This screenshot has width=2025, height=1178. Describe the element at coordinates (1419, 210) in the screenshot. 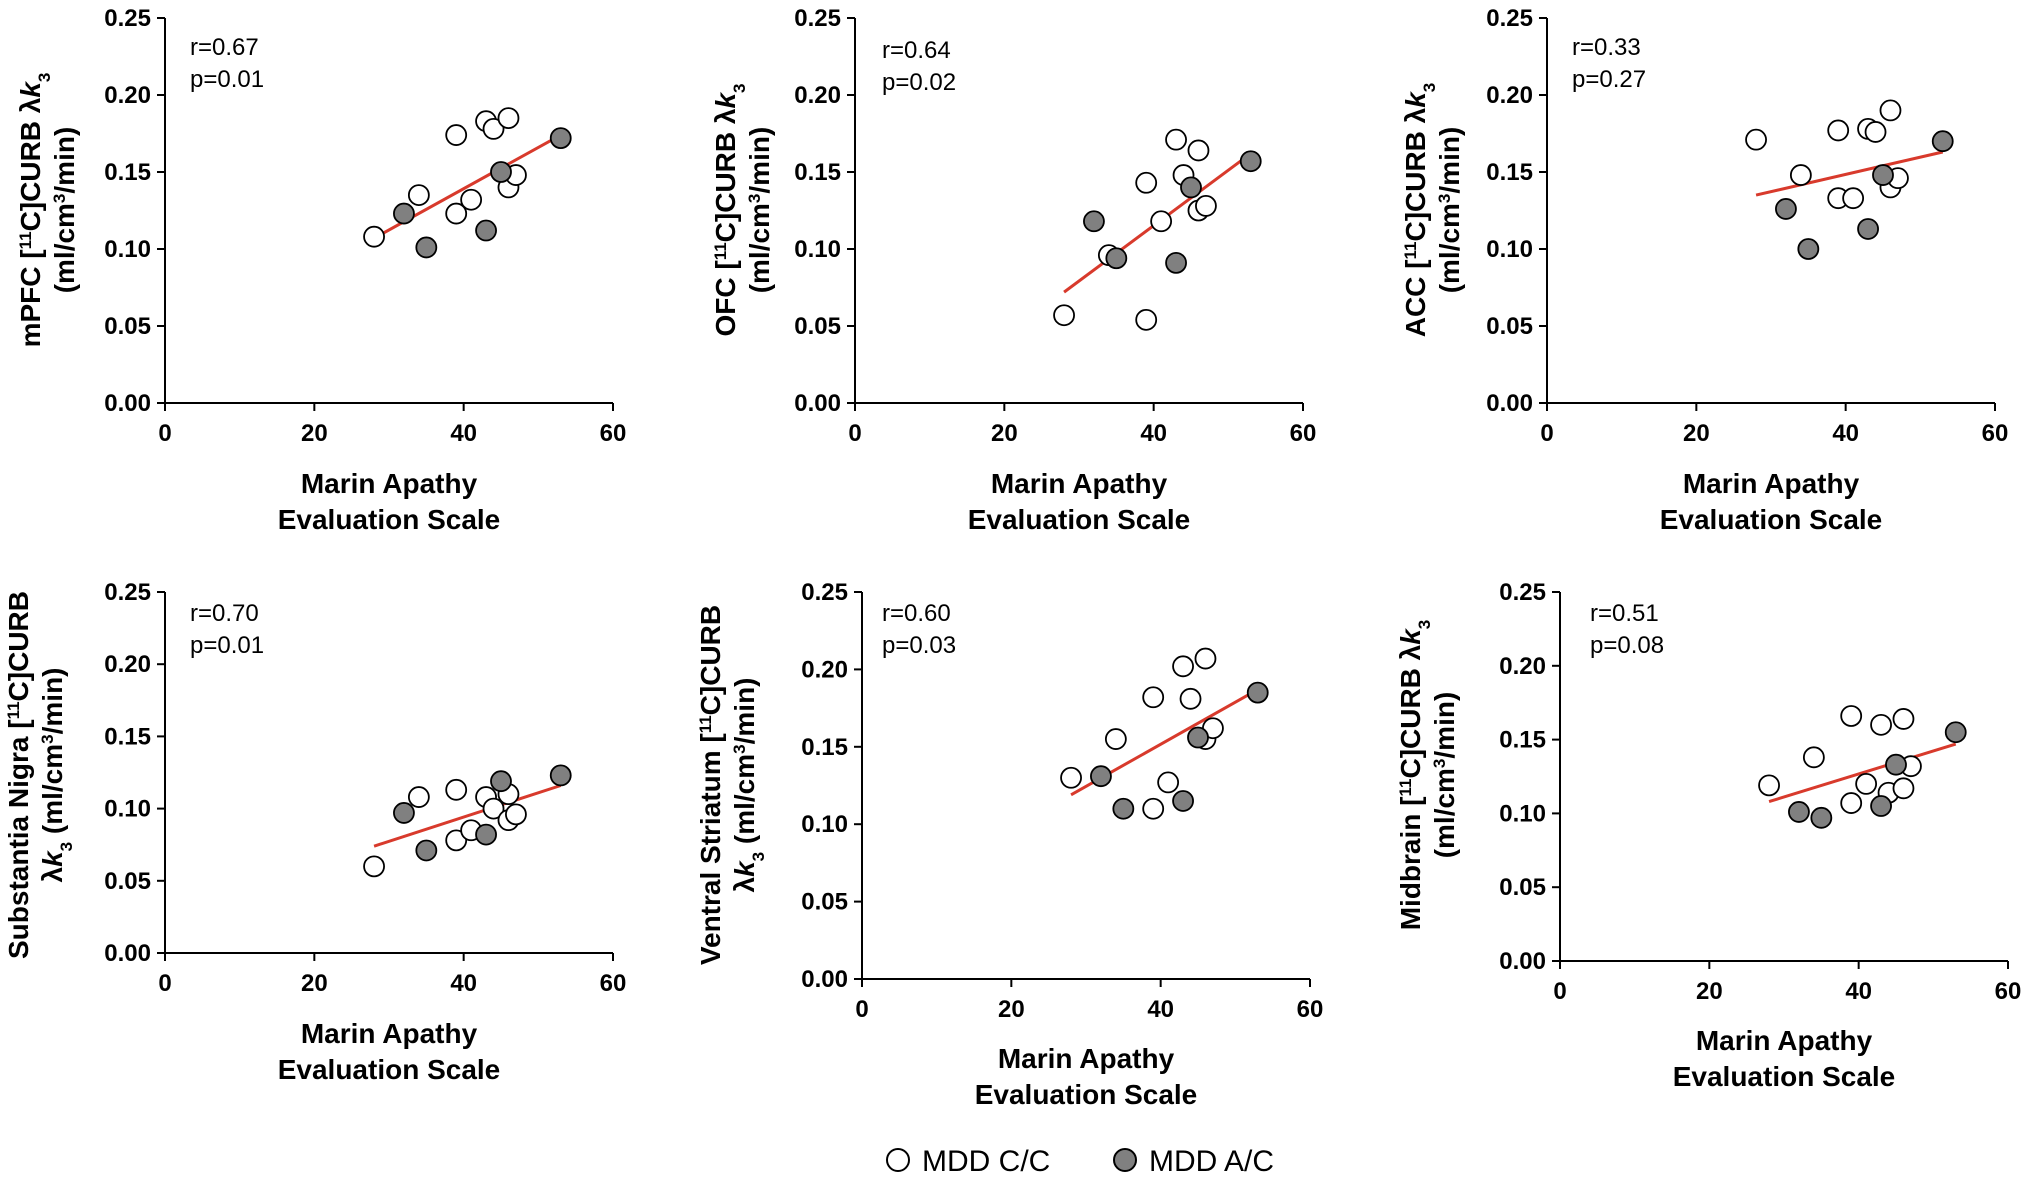

I see `y-axis-title-line: ACC [11C]CURB λk3` at that location.